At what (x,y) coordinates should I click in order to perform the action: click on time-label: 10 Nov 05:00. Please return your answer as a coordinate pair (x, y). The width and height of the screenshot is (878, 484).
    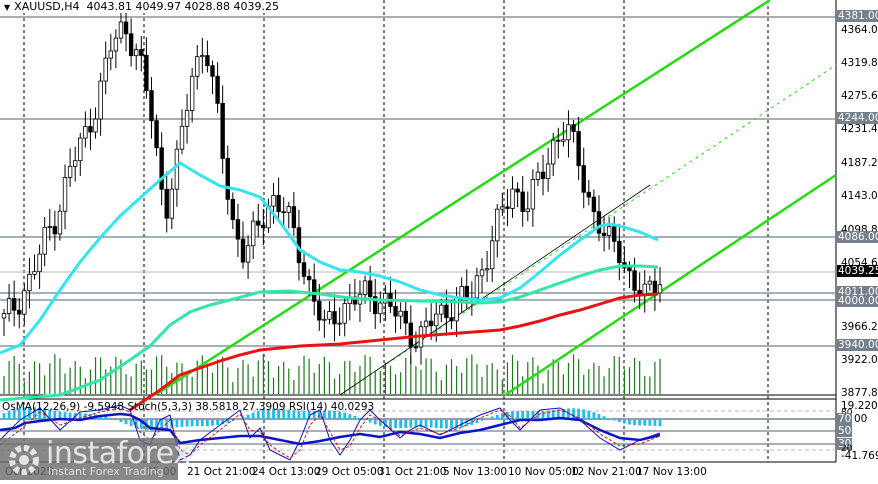
    Looking at the image, I should click on (543, 472).